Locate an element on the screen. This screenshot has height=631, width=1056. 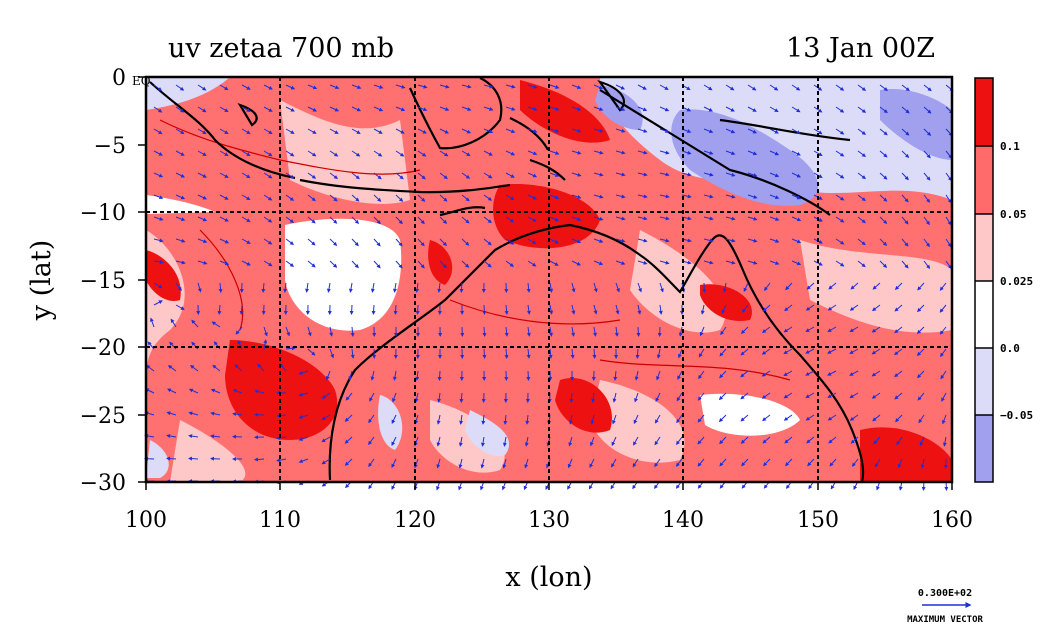
x-tick-label: 160 is located at coordinates (952, 520).